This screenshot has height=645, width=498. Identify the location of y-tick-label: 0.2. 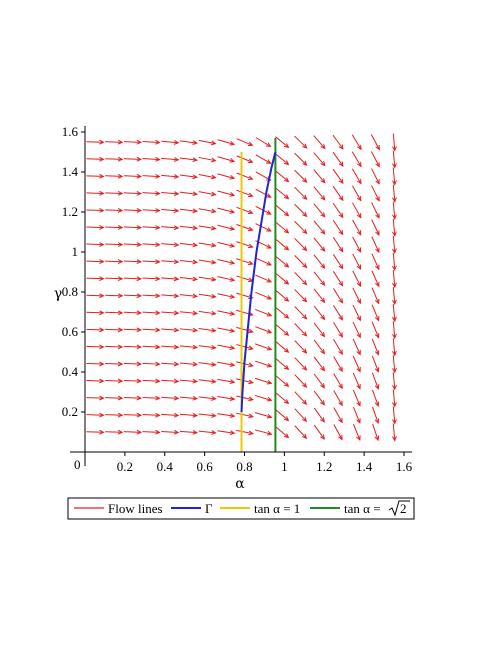
(70, 411).